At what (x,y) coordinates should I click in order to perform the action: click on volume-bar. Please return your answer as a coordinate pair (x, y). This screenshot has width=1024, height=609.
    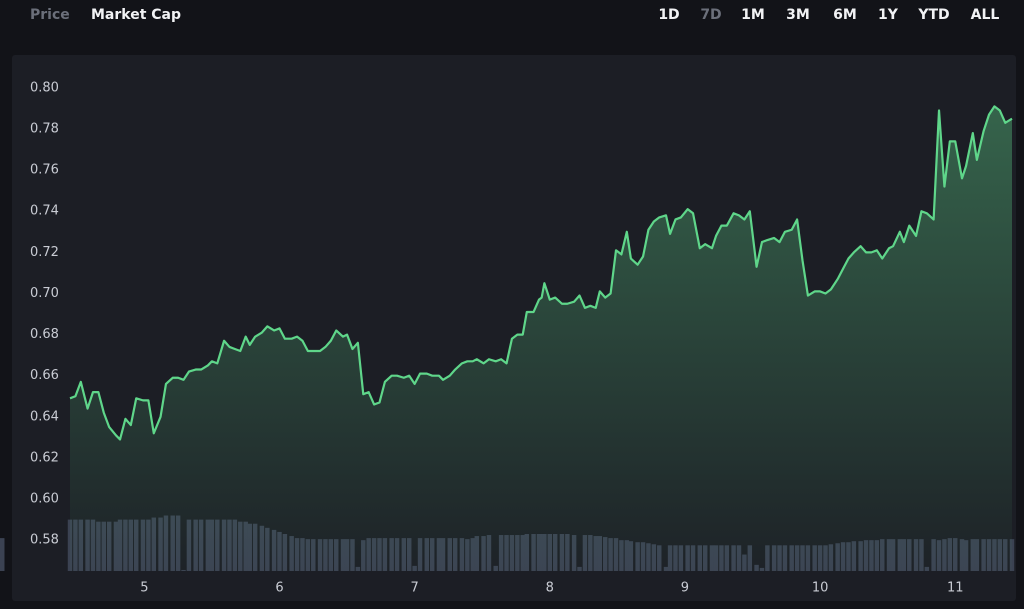
    Looking at the image, I should click on (2, 554).